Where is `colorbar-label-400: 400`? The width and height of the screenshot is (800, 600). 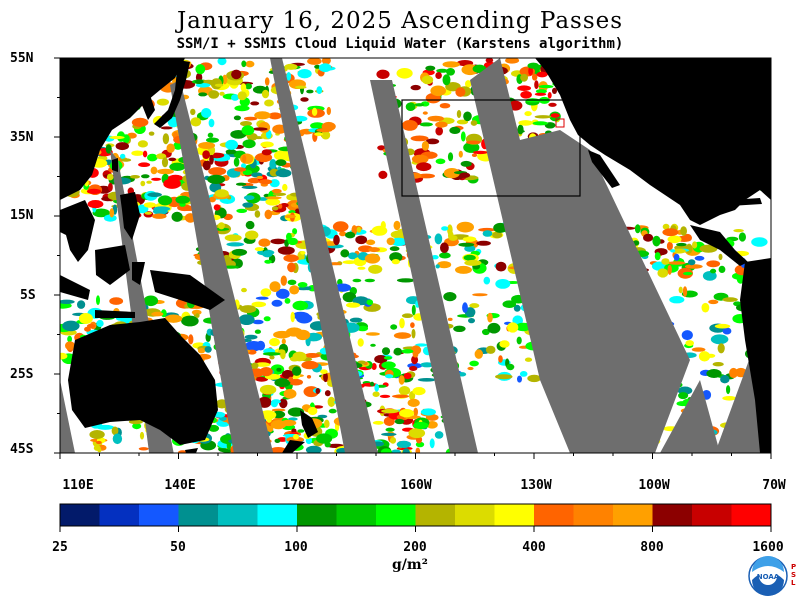 colorbar-label-400: 400 is located at coordinates (534, 547).